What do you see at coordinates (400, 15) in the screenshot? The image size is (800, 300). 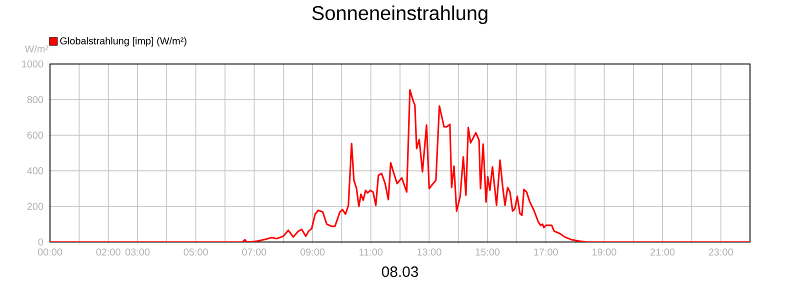 I see `chart-title: Sonneneinstrahlung` at bounding box center [400, 15].